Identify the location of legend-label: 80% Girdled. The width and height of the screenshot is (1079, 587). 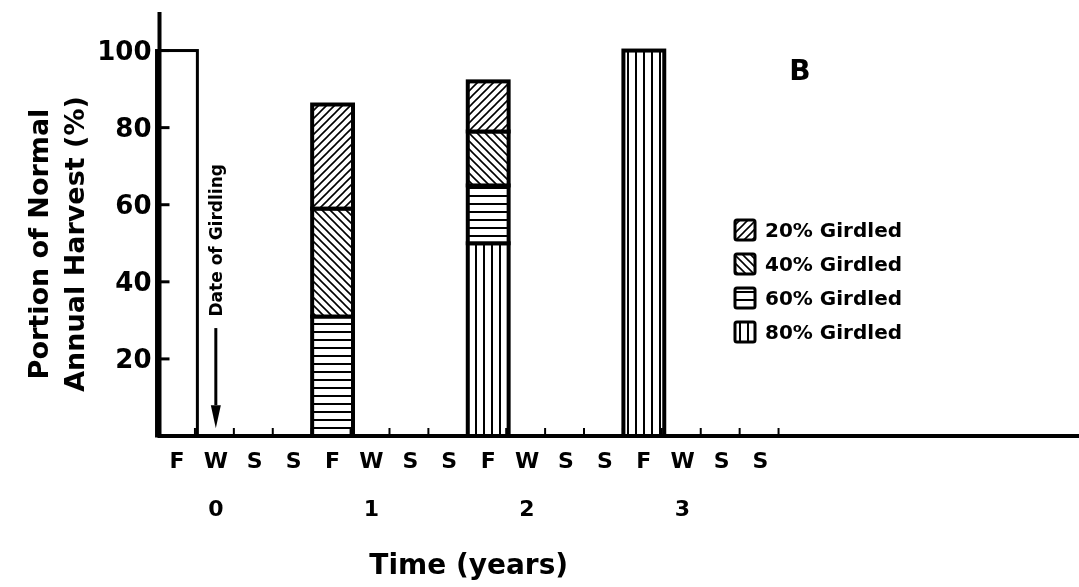
(834, 332).